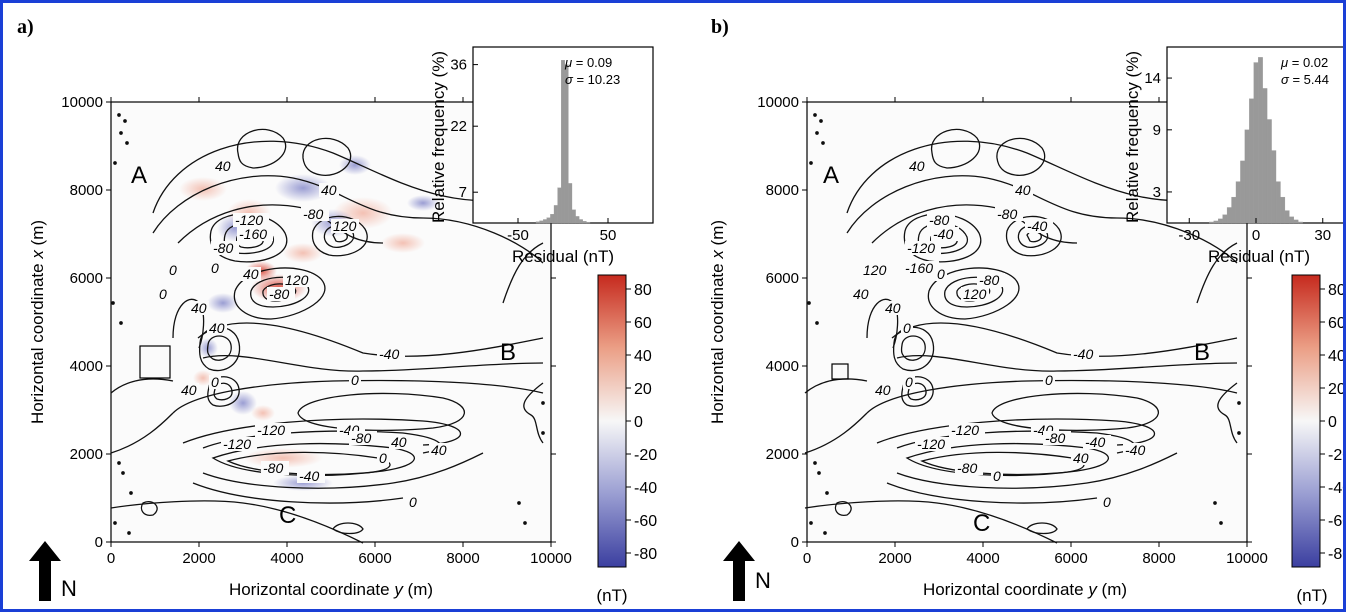  I want to click on x-tick-label: 4000, so click(286, 558).